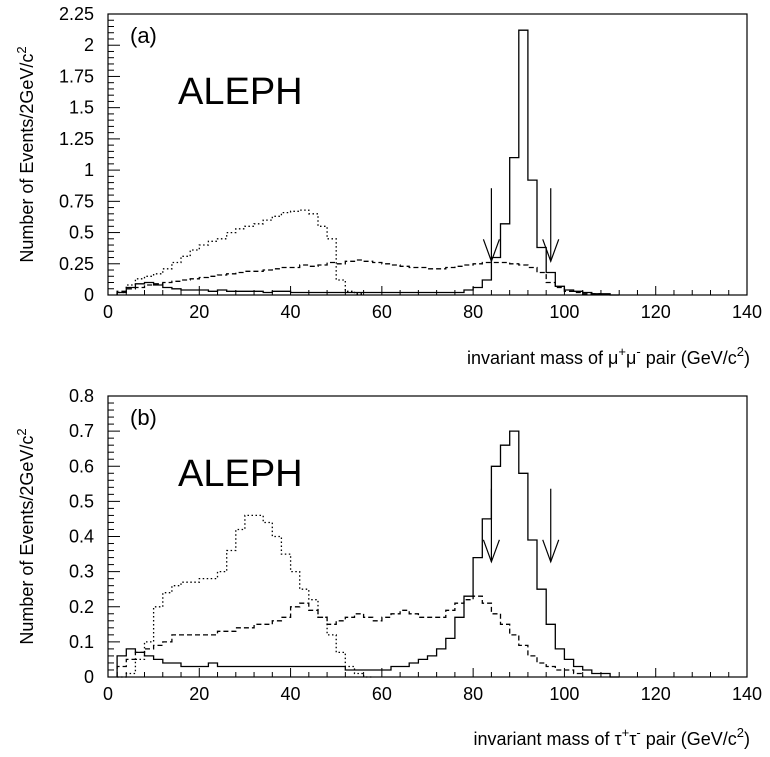 The image size is (770, 757). What do you see at coordinates (81, 396) in the screenshot?
I see `y-tick-label: 0.8` at bounding box center [81, 396].